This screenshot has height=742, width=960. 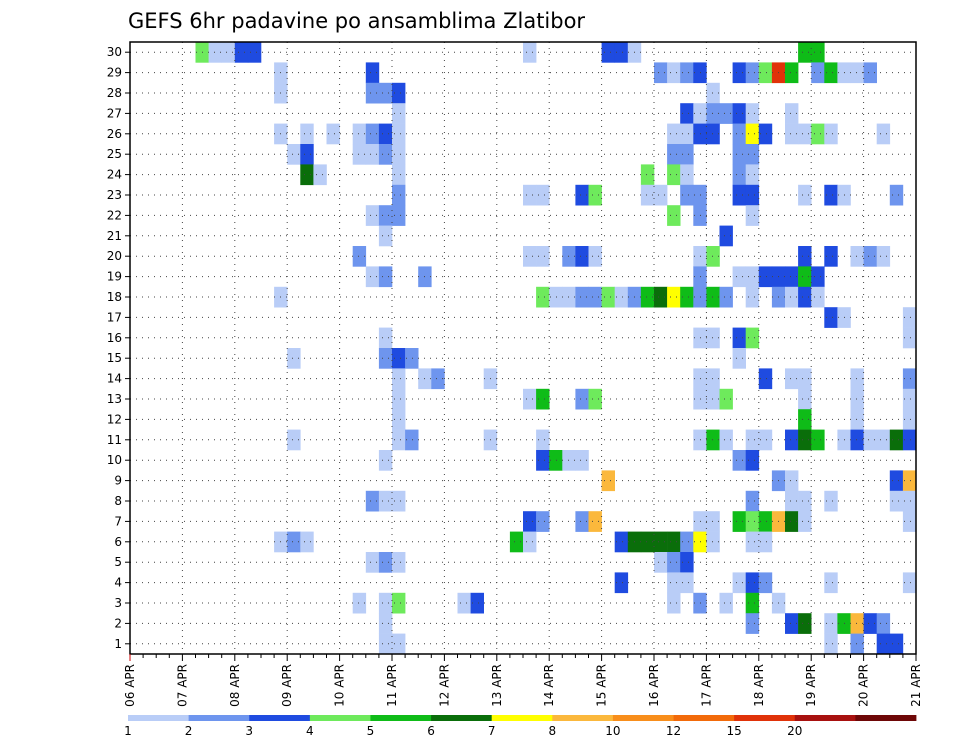 What do you see at coordinates (340, 685) in the screenshot?
I see `x-tick-label: 10 APR` at bounding box center [340, 685].